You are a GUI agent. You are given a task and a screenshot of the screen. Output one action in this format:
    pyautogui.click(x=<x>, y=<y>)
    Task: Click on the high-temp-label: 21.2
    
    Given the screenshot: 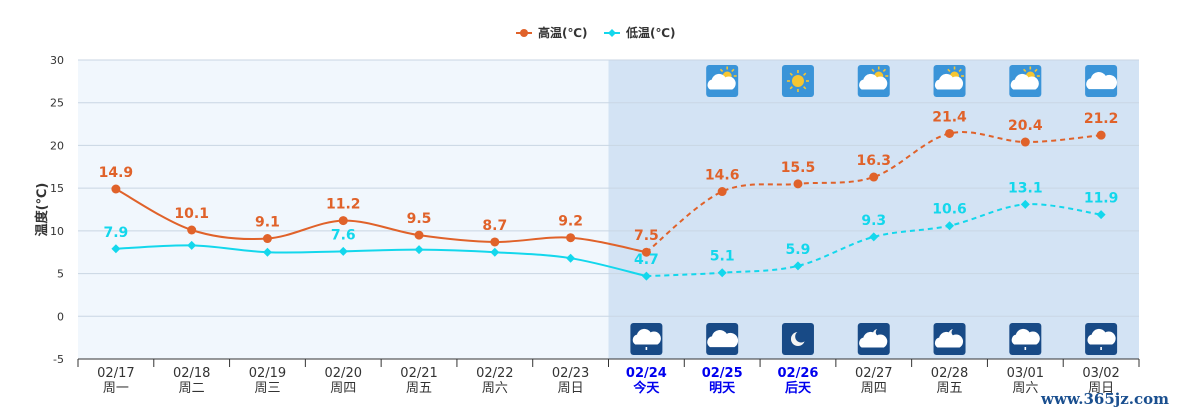 What is the action you would take?
    pyautogui.click(x=1101, y=119)
    